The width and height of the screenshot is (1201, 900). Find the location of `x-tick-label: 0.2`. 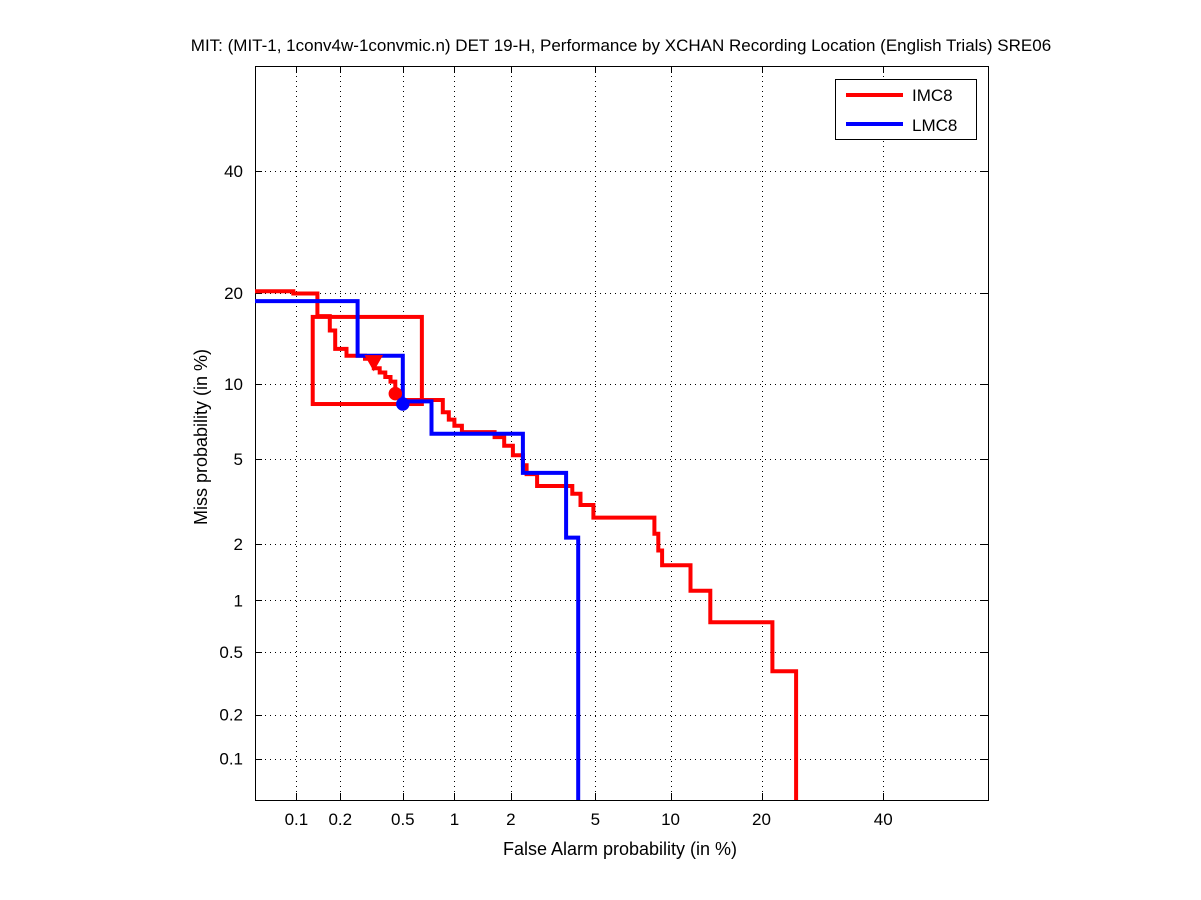

x-tick-label: 0.2 is located at coordinates (340, 819).